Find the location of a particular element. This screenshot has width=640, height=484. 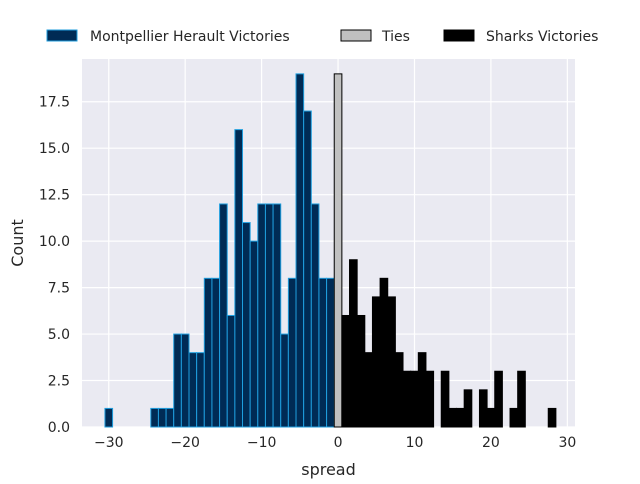

x-tick-label: 10 is located at coordinates (415, 443).